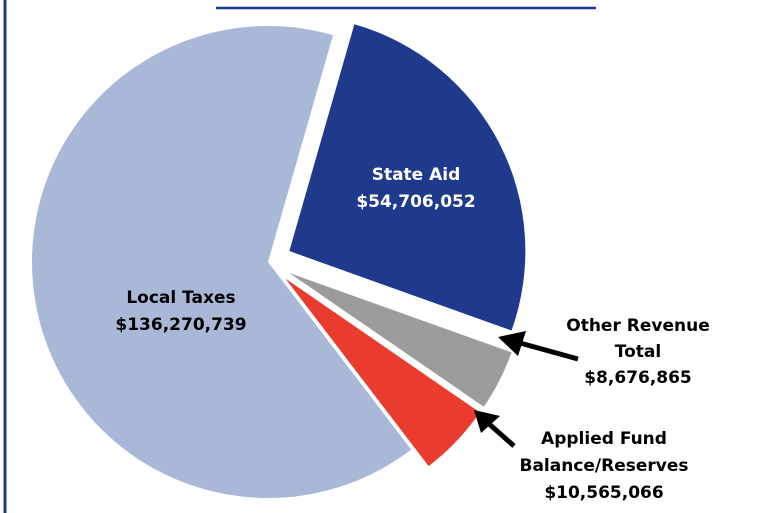  Describe the element at coordinates (512, 343) in the screenshot. I see `arrow-other-revenue-head` at that location.